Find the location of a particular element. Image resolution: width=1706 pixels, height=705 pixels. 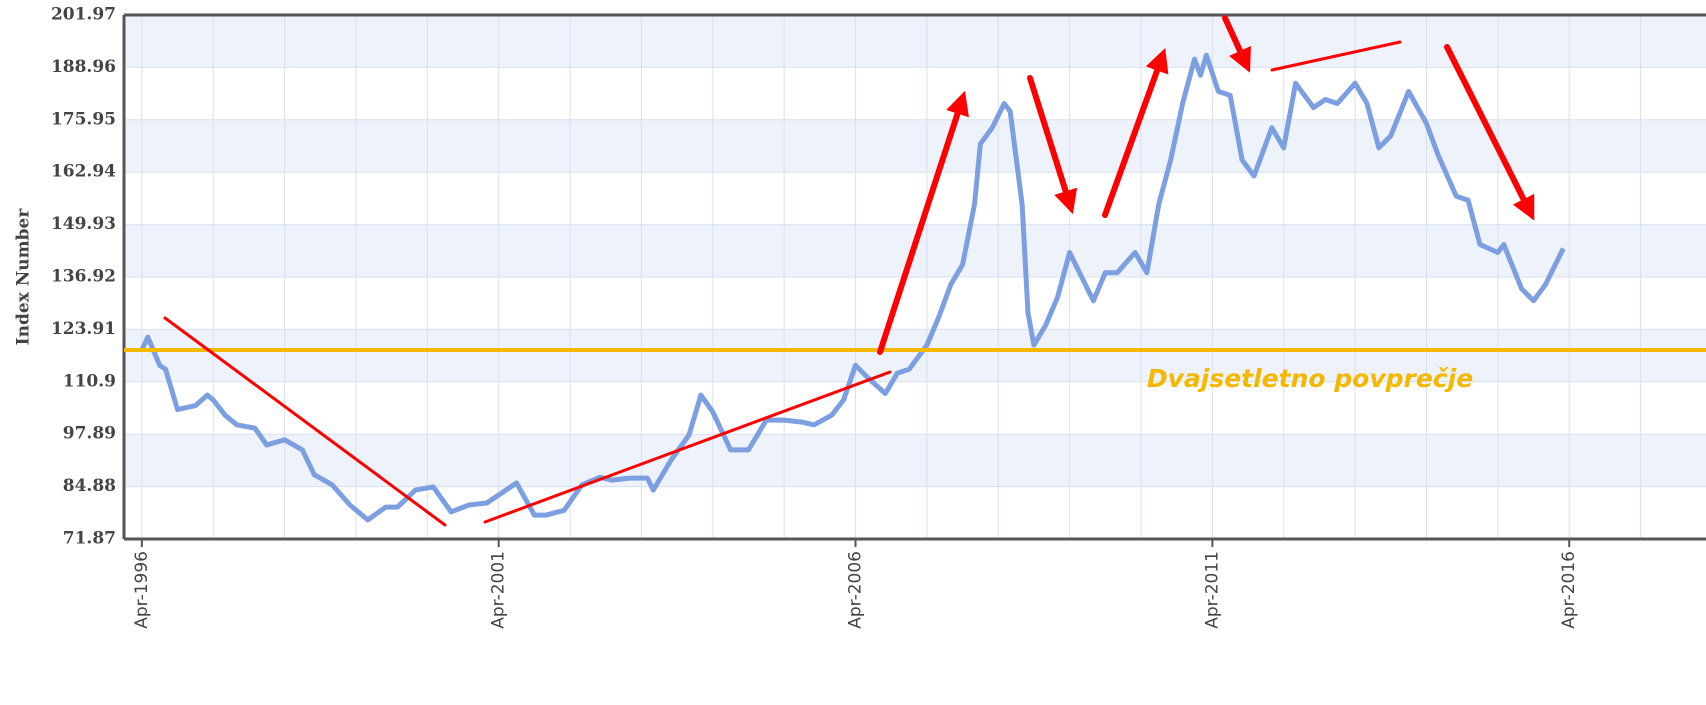

y-tick-label: 84.88 is located at coordinates (89, 486).